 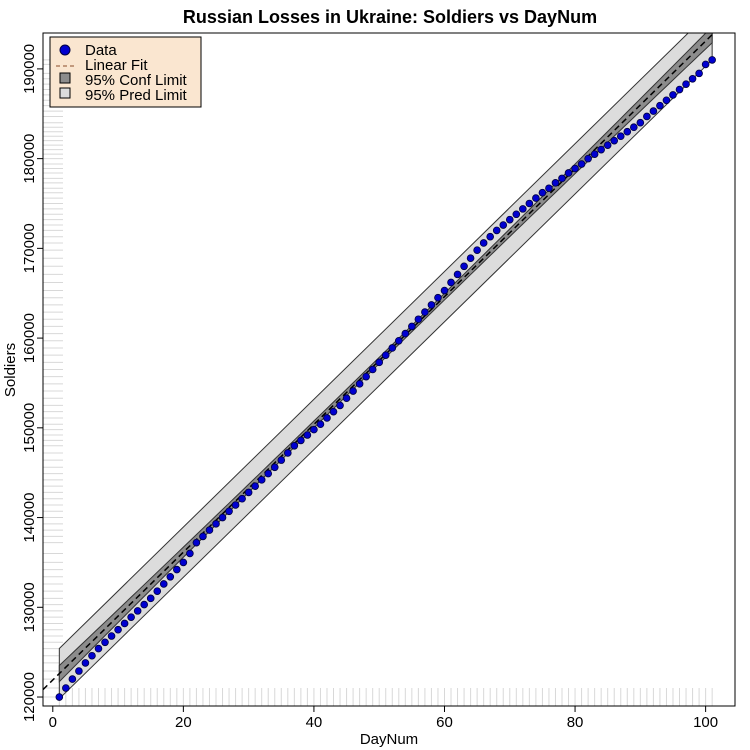 What do you see at coordinates (65, 78) in the screenshot?
I see `legend-conf-symbol` at bounding box center [65, 78].